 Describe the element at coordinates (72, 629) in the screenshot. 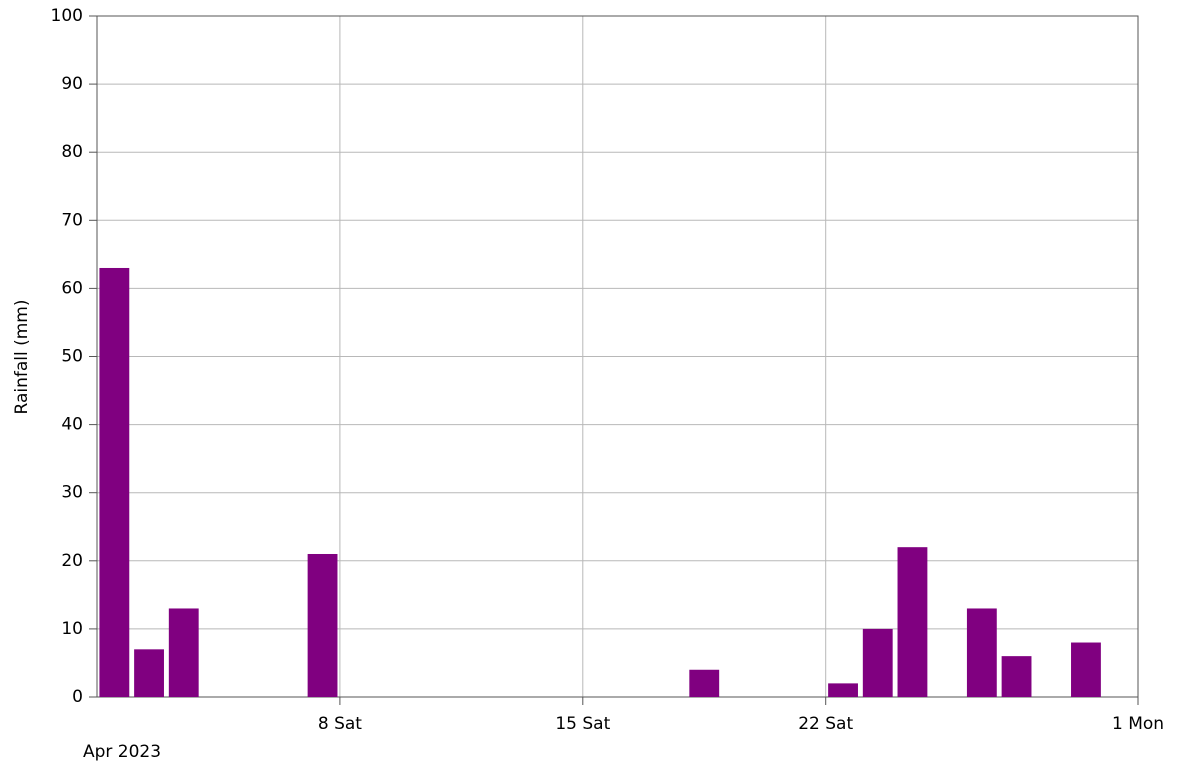

I see `y-tick-label: 10` at that location.